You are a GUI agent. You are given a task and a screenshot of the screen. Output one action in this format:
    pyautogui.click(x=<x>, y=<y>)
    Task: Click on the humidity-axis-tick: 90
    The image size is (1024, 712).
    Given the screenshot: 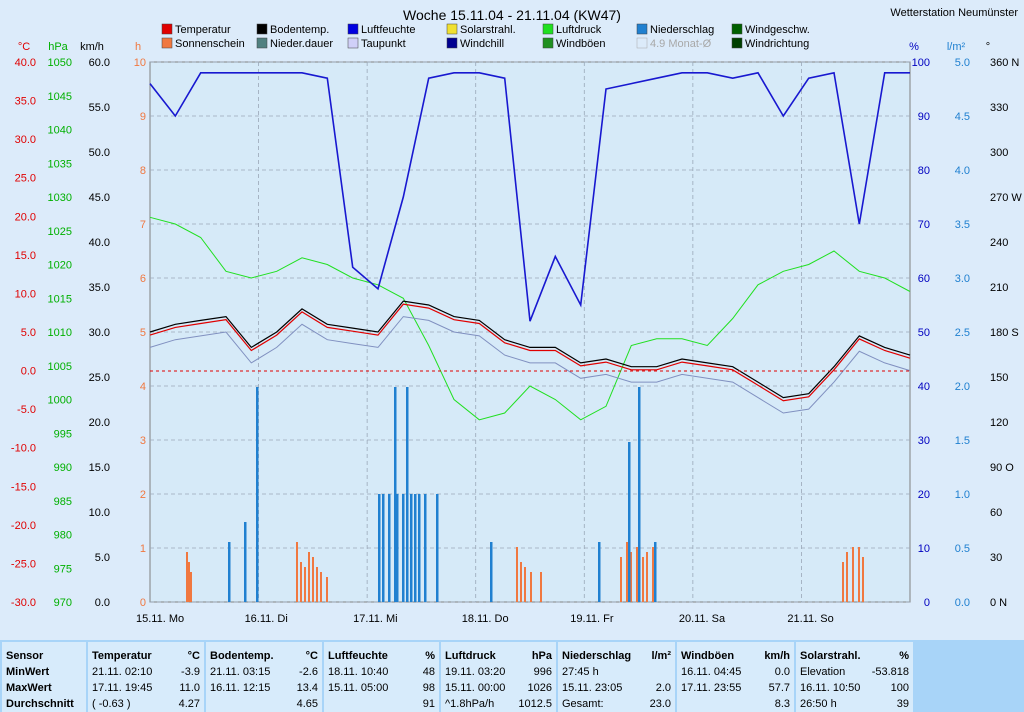 What is the action you would take?
    pyautogui.click(x=924, y=117)
    